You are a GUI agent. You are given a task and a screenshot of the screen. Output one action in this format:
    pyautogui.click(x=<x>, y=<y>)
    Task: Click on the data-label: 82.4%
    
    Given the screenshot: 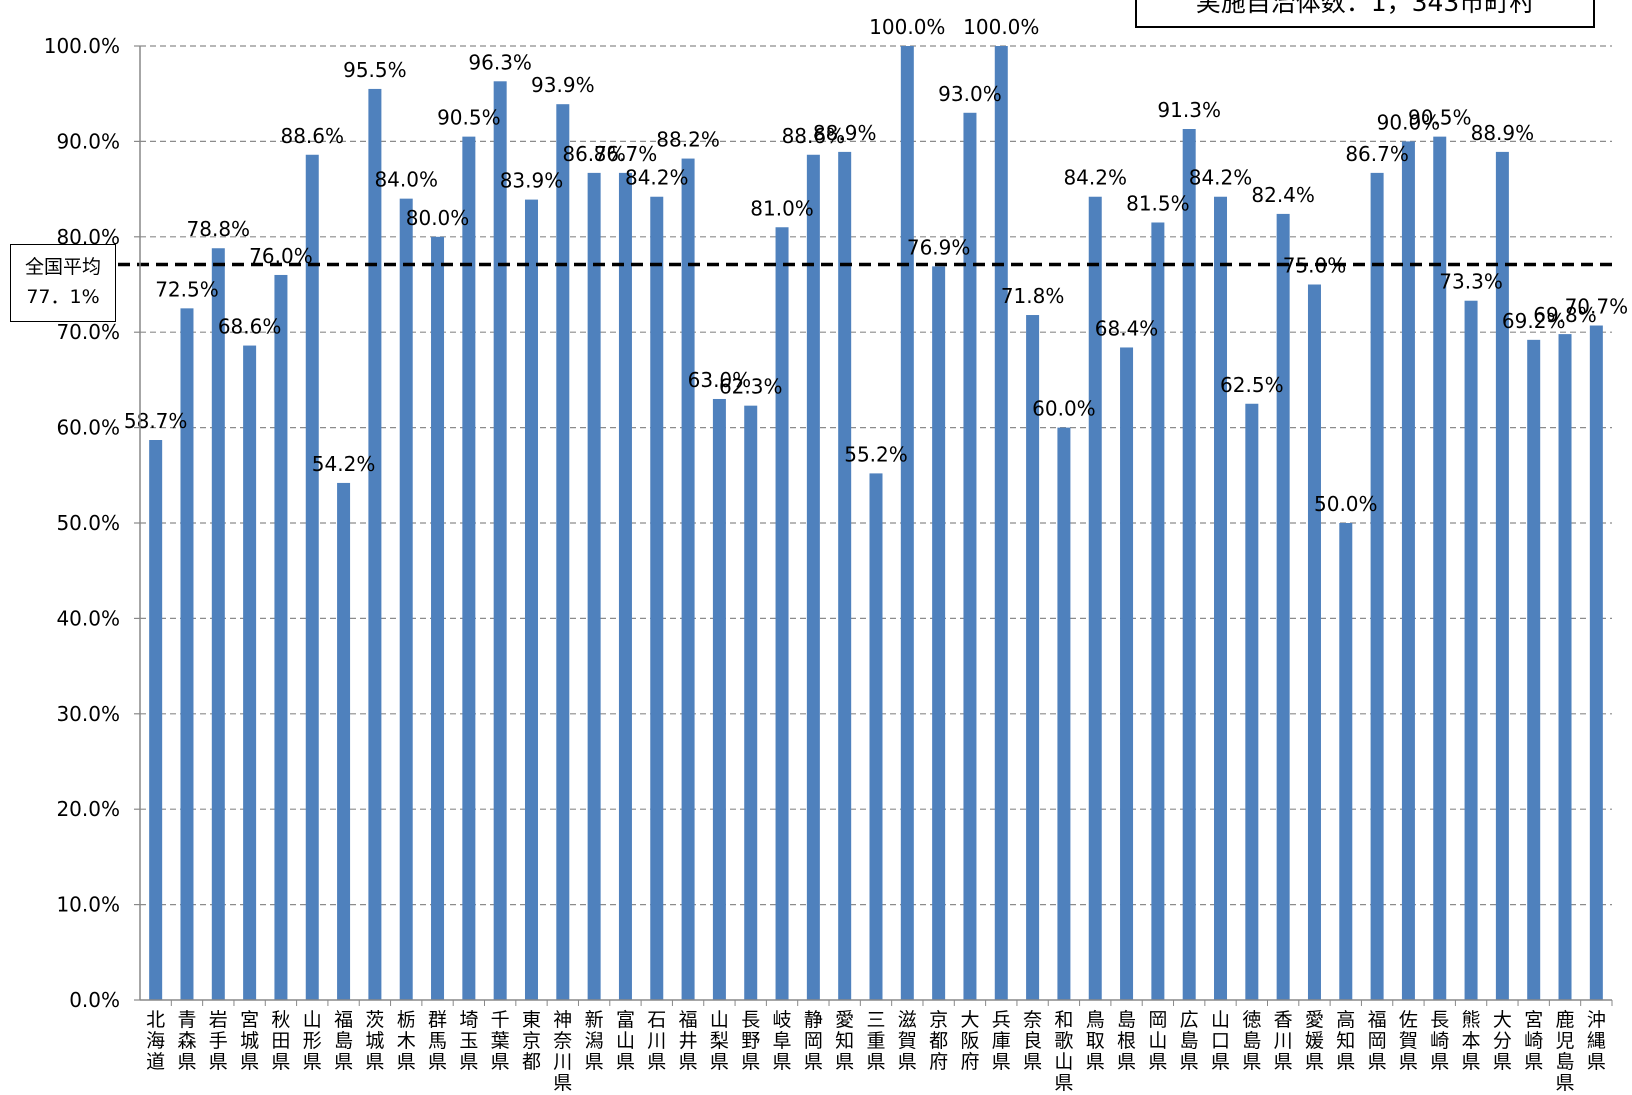 What is the action you would take?
    pyautogui.click(x=1283, y=195)
    